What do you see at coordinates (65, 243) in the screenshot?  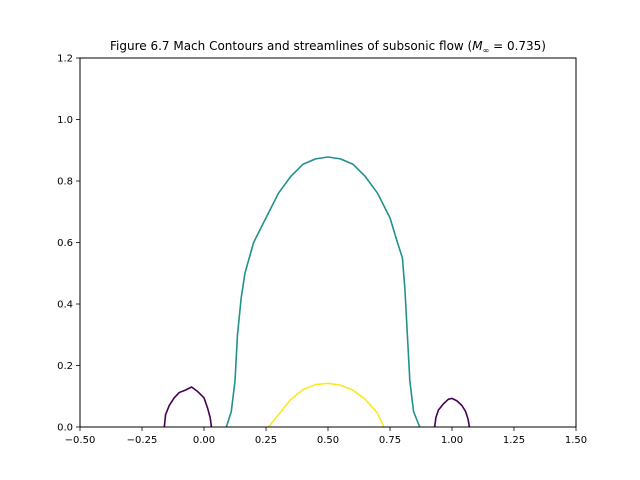 I see `y-tick-label: 0.6` at bounding box center [65, 243].